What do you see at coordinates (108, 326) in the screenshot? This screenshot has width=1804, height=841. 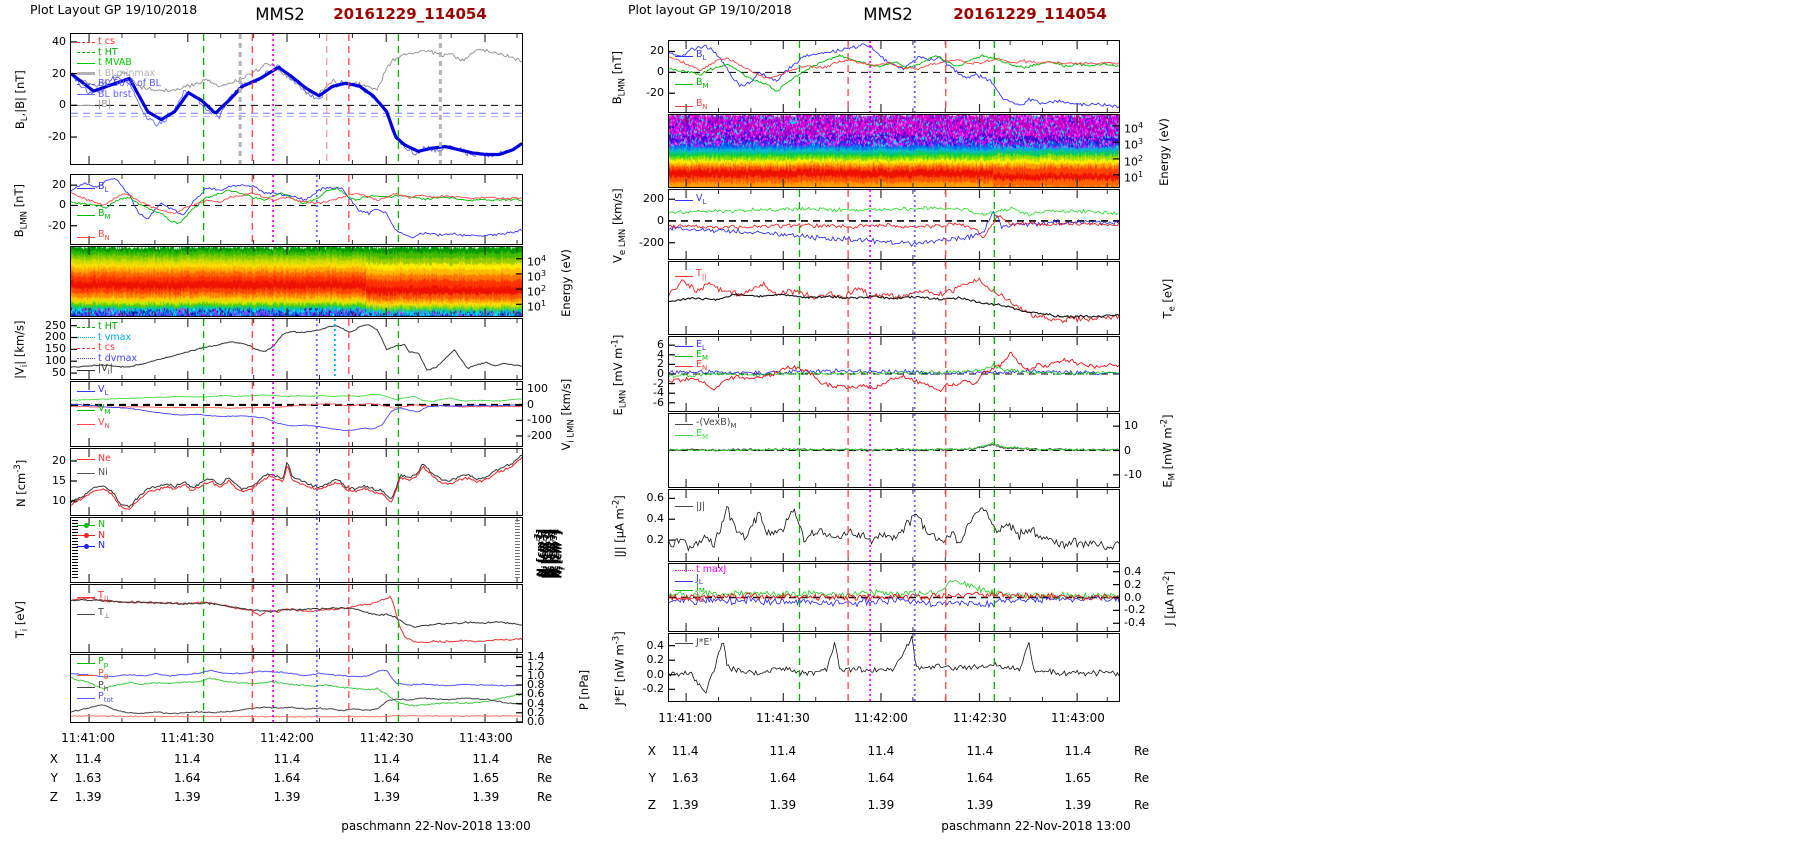 I see `legend-label: t HT` at bounding box center [108, 326].